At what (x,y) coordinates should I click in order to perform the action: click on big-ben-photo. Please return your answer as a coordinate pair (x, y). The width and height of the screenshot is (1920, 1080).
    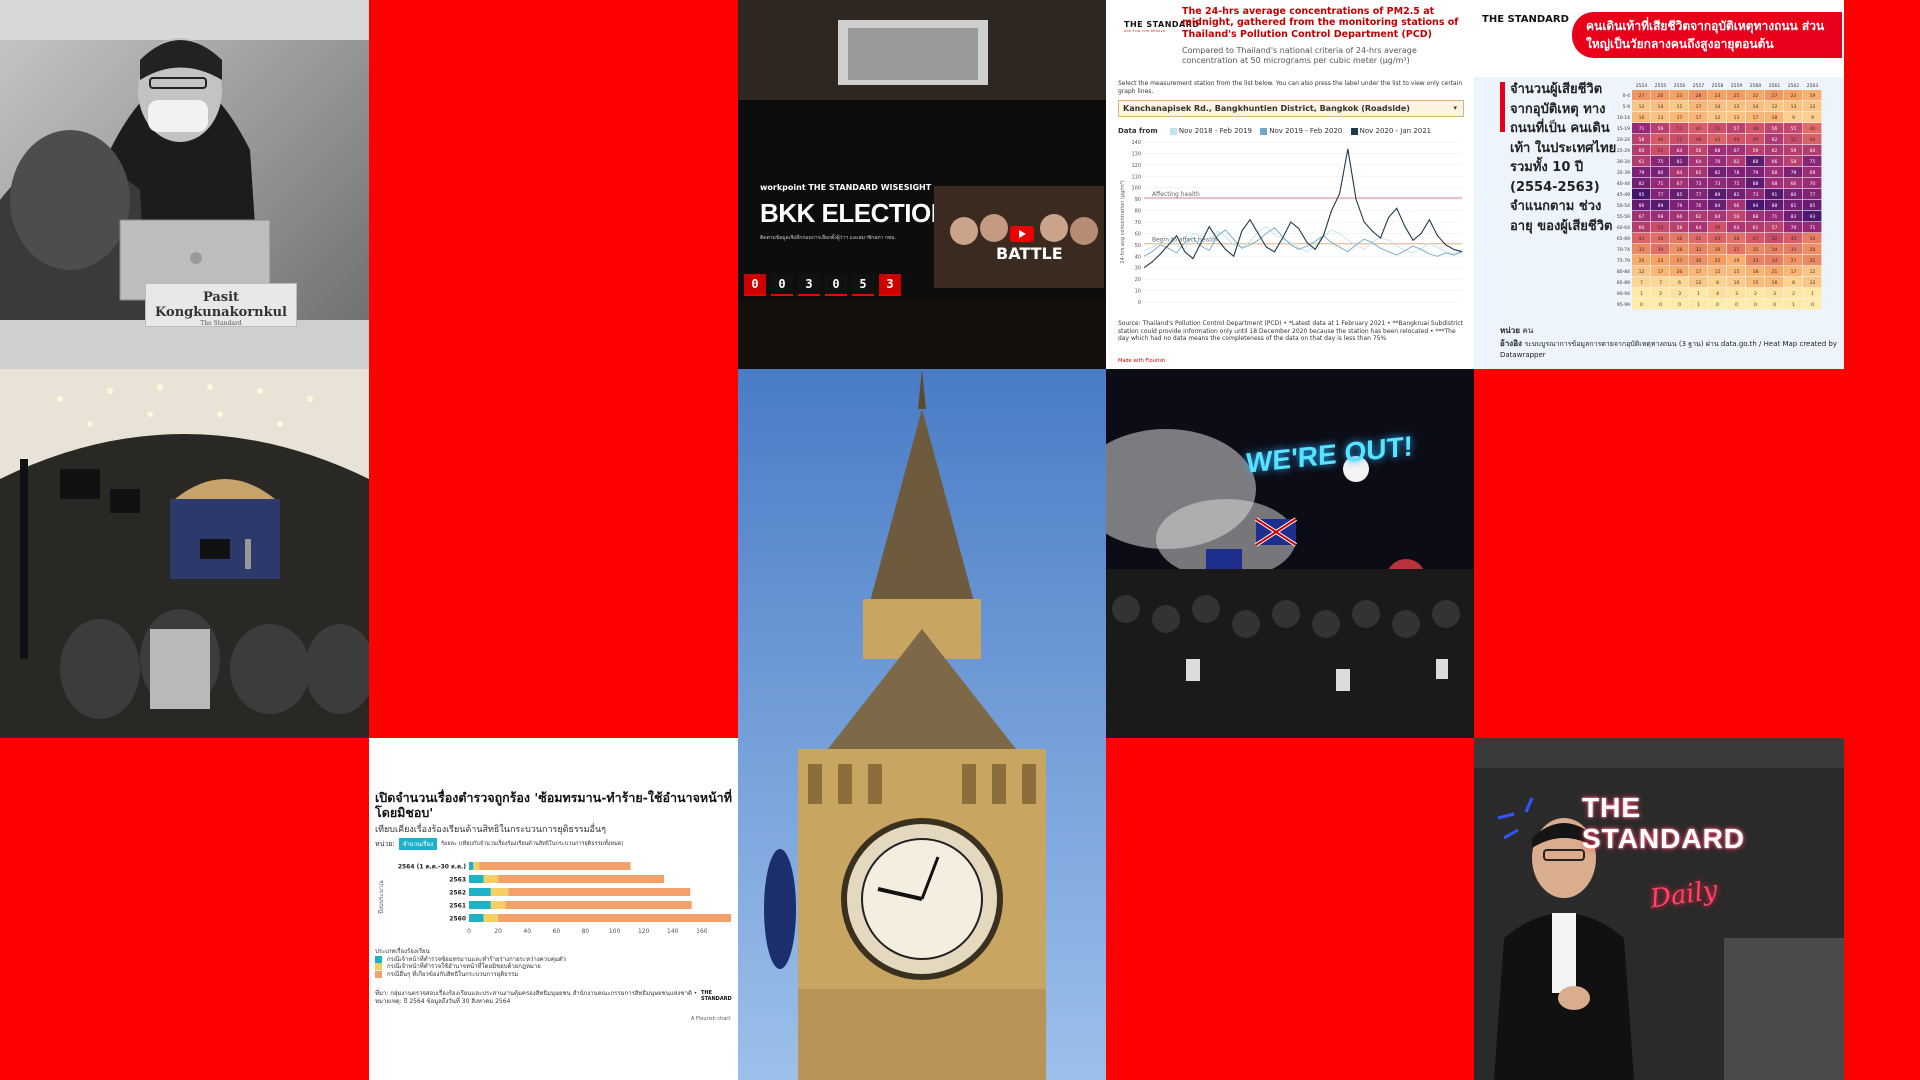
    Looking at the image, I should click on (922, 724).